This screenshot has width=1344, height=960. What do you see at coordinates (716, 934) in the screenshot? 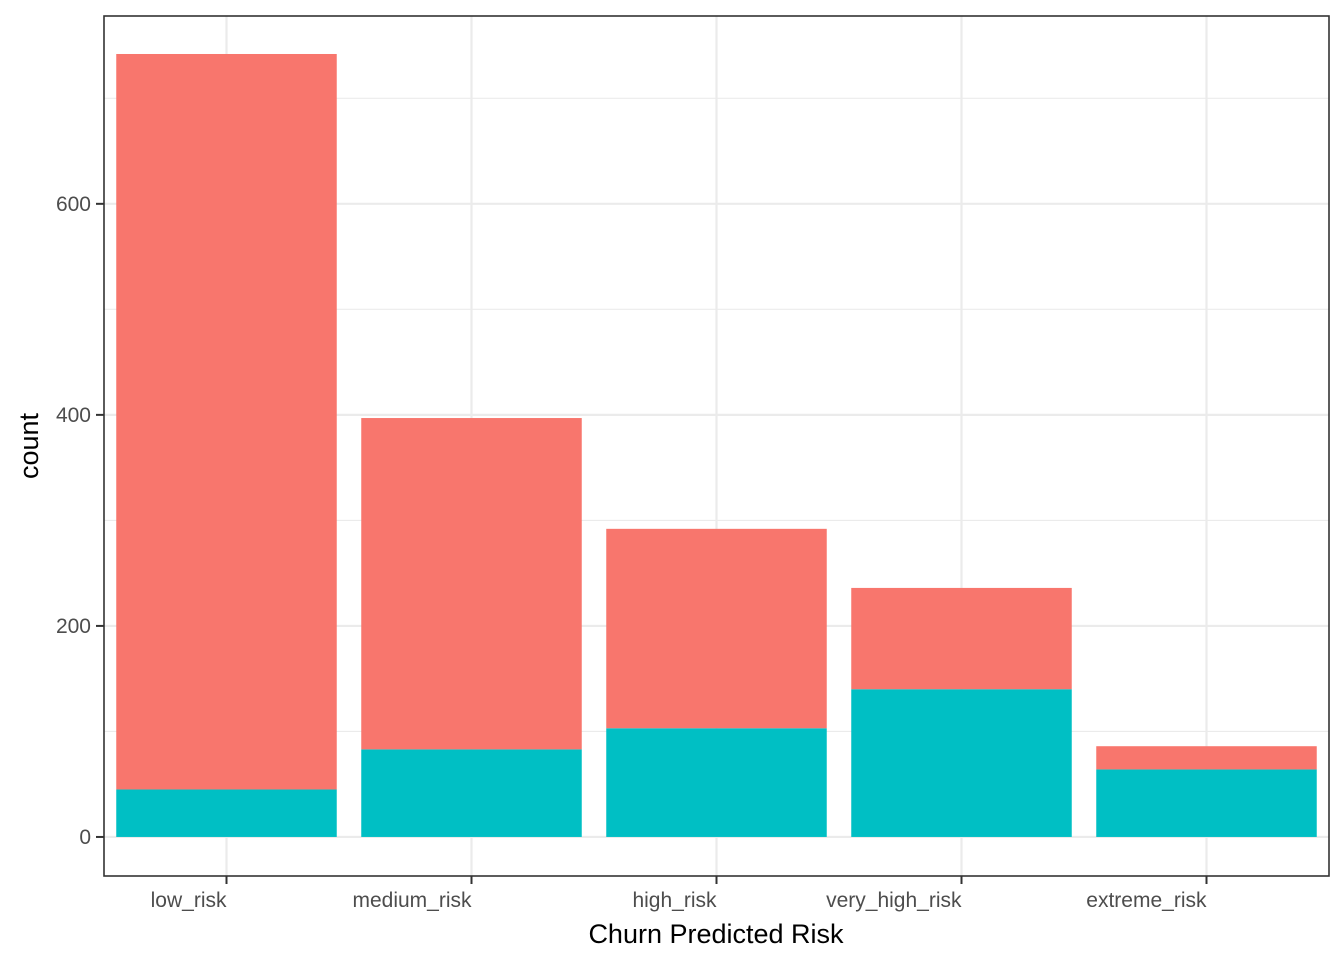
I see `x-axis-title: Churn Predicted Risk` at bounding box center [716, 934].